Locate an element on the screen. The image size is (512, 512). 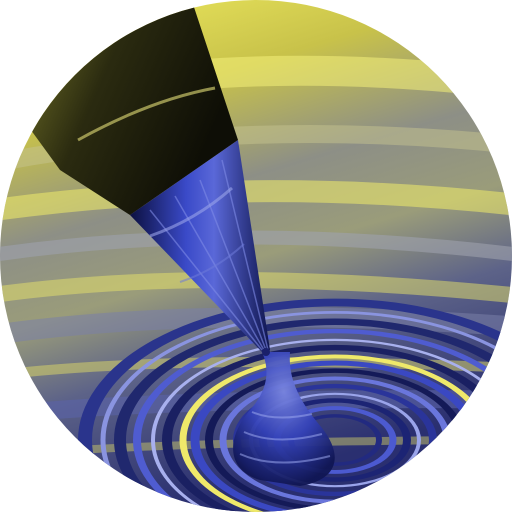
surface-funnel is located at coordinates (284, 419).